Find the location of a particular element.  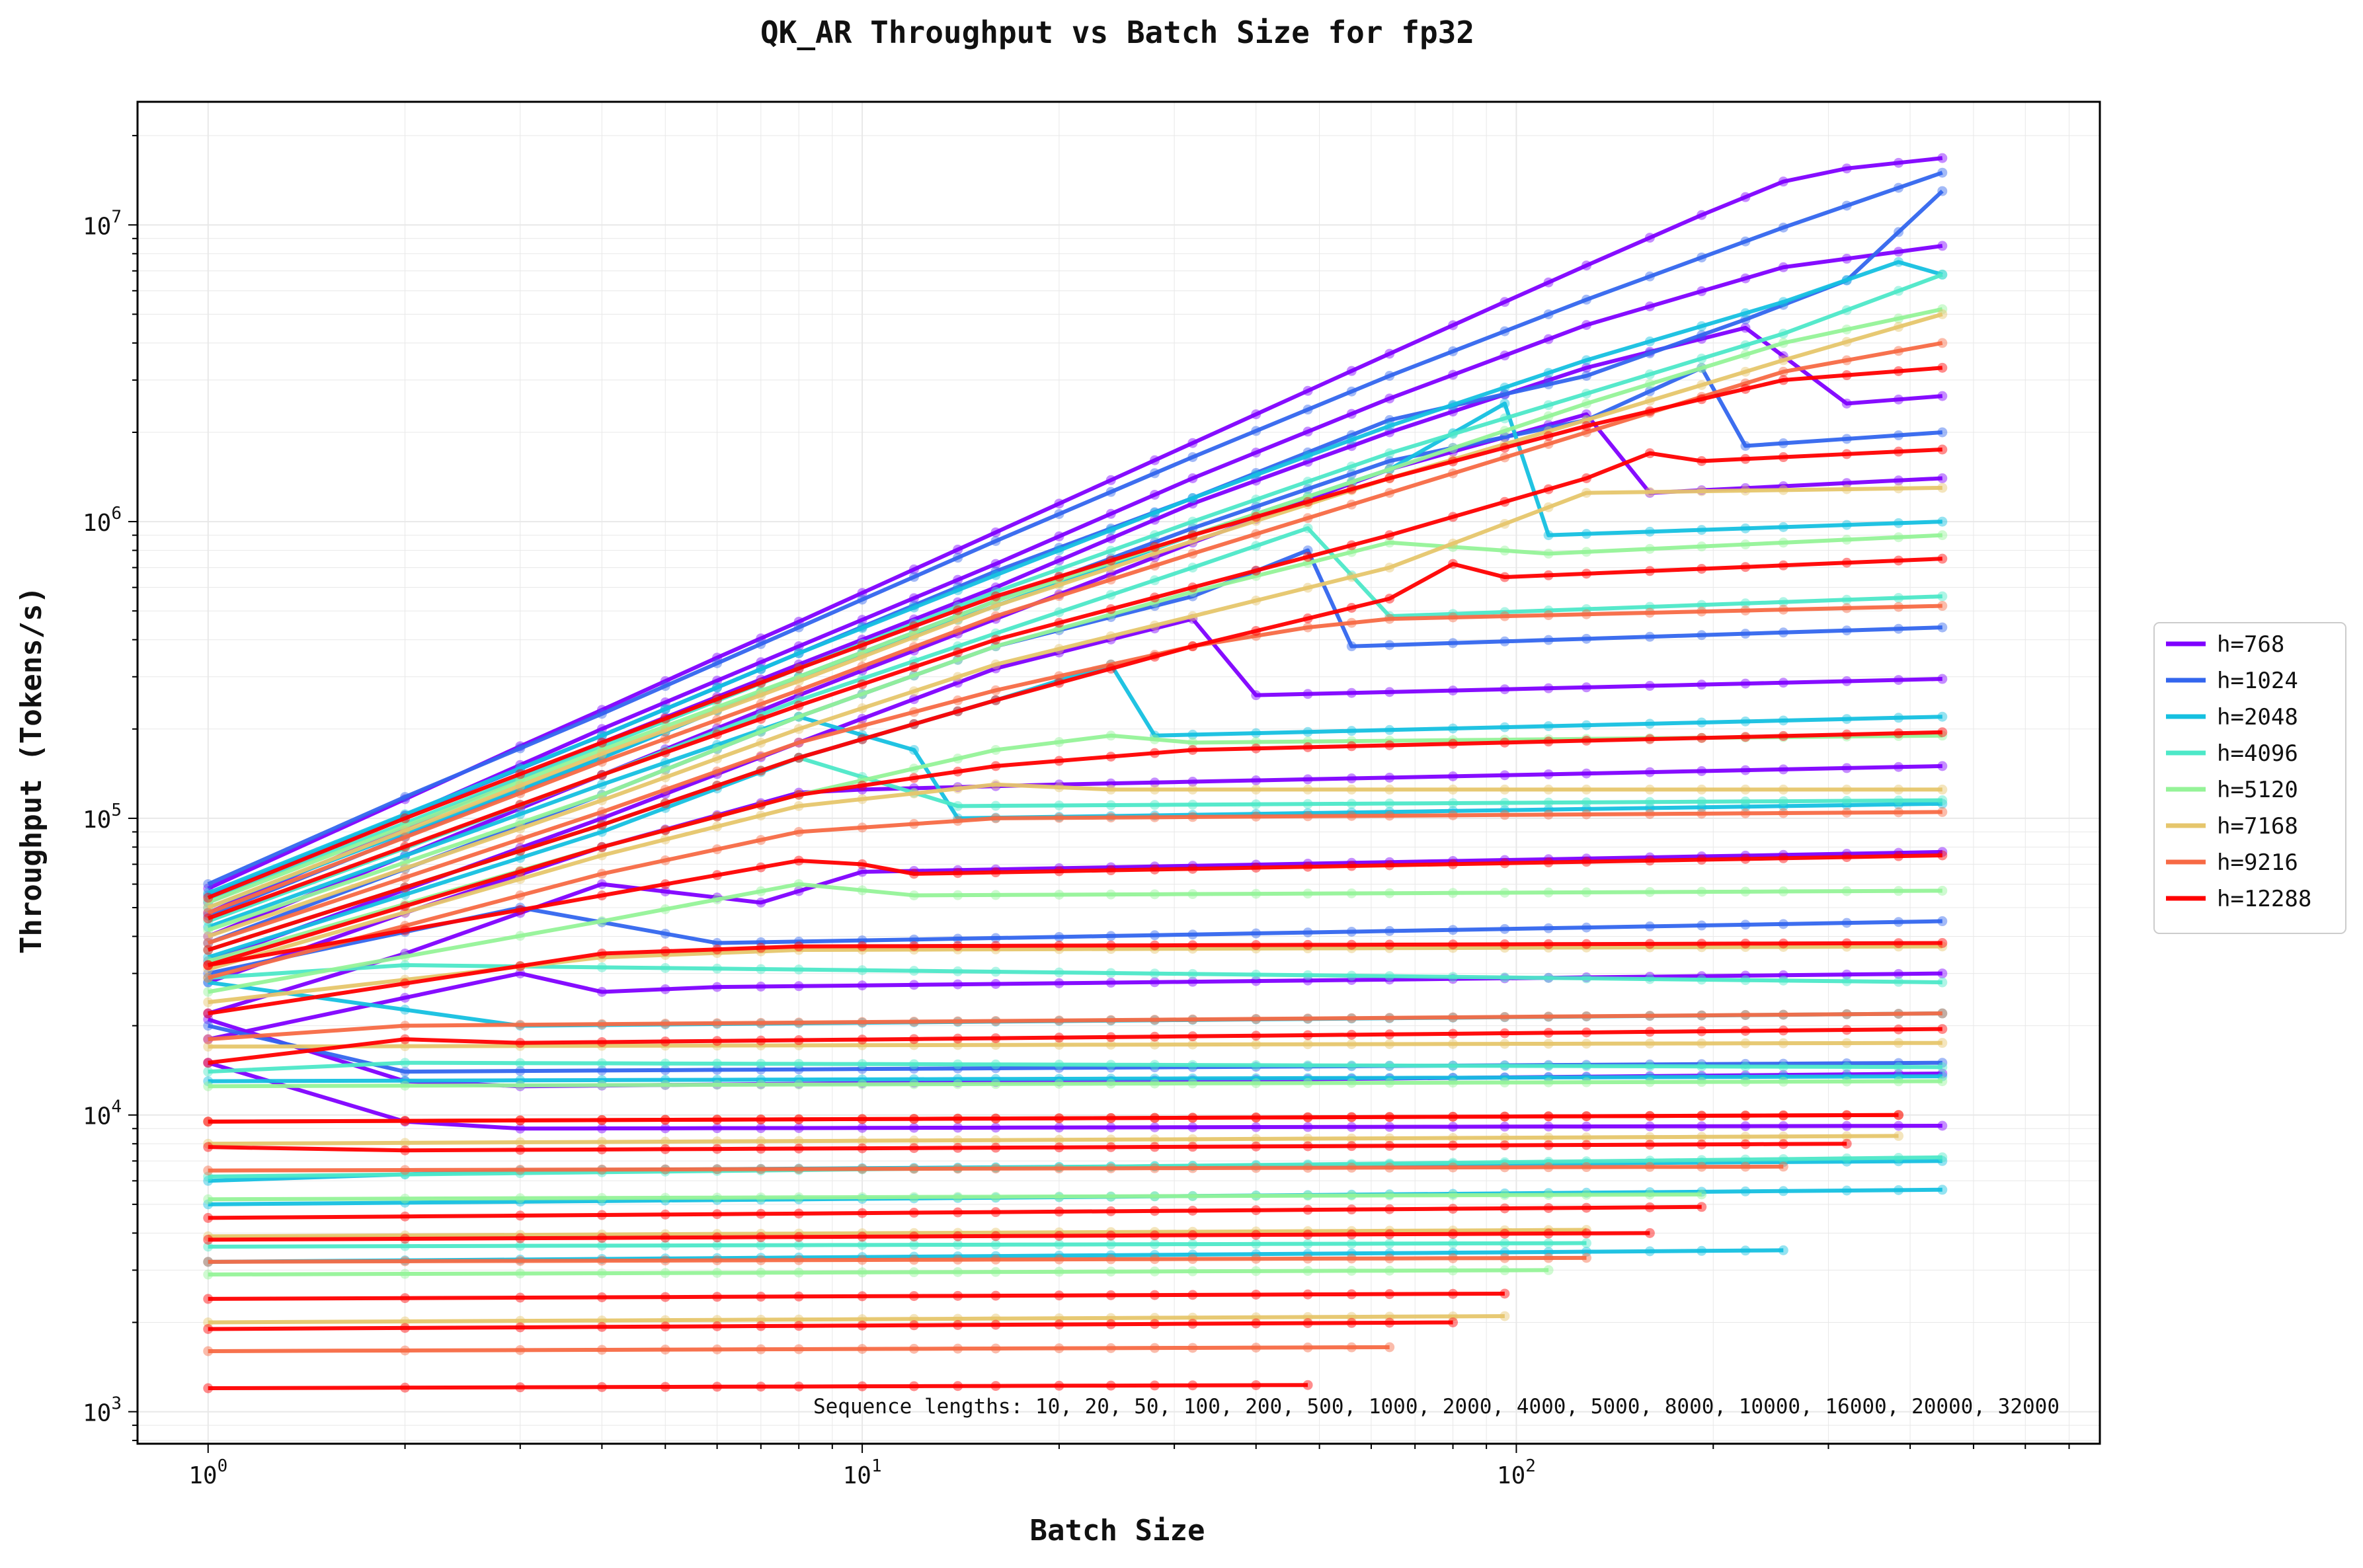

legend-label: h=5120 is located at coordinates (2257, 790).